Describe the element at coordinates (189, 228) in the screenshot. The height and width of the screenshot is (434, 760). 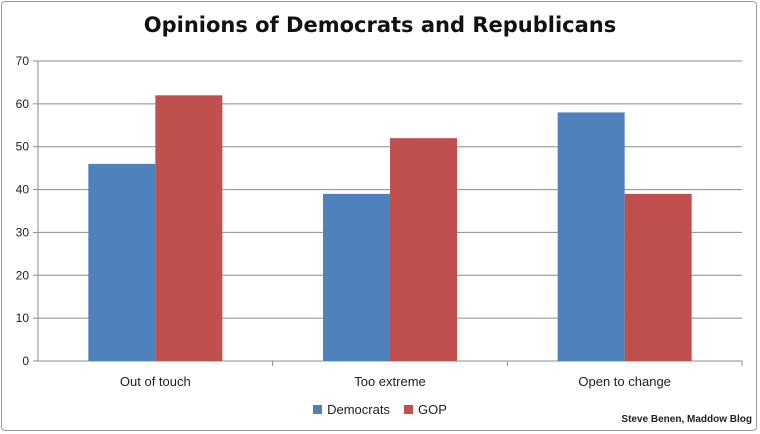
I see `bar-gop-out-of-touch` at that location.